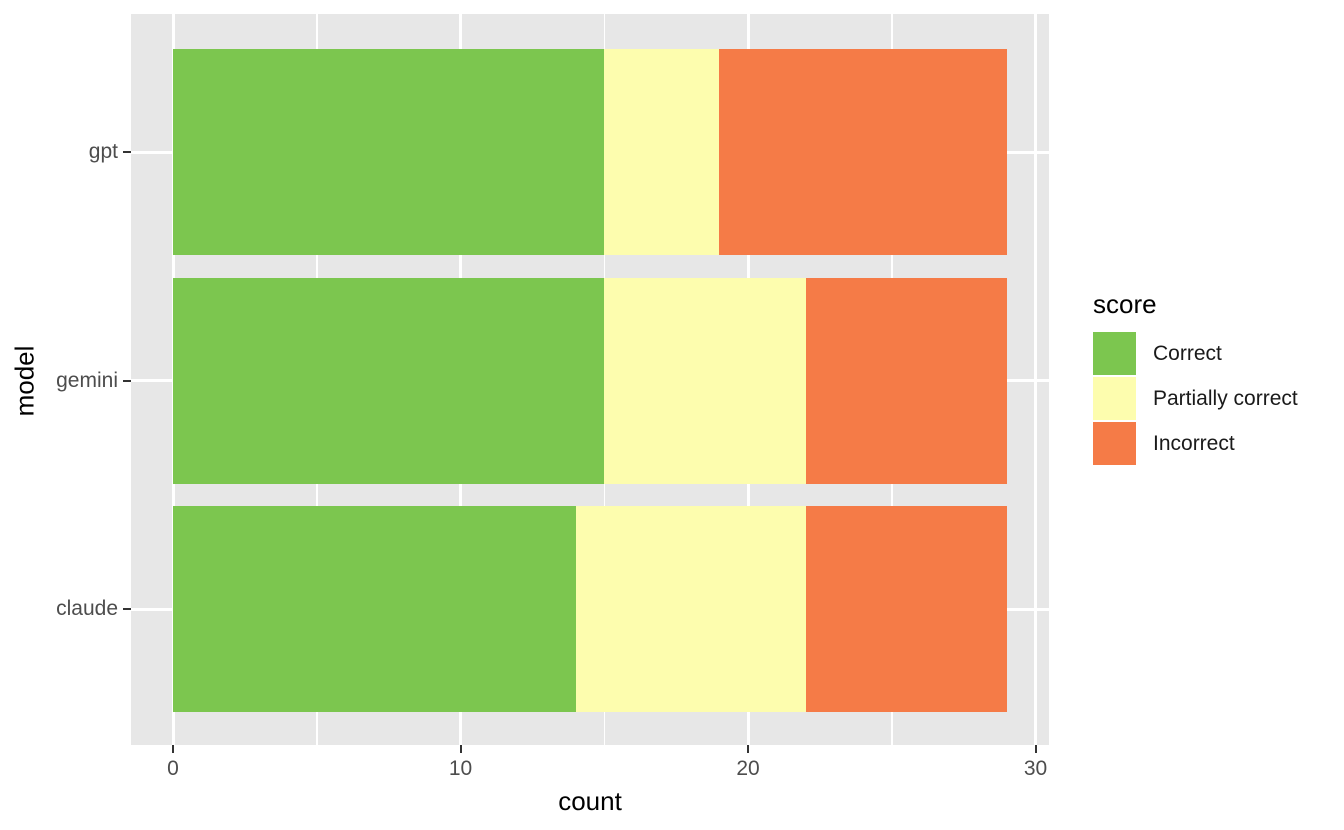 This screenshot has height=830, width=1344. I want to click on legend: score Correct Partially correct Incorrect, so click(1195, 378).